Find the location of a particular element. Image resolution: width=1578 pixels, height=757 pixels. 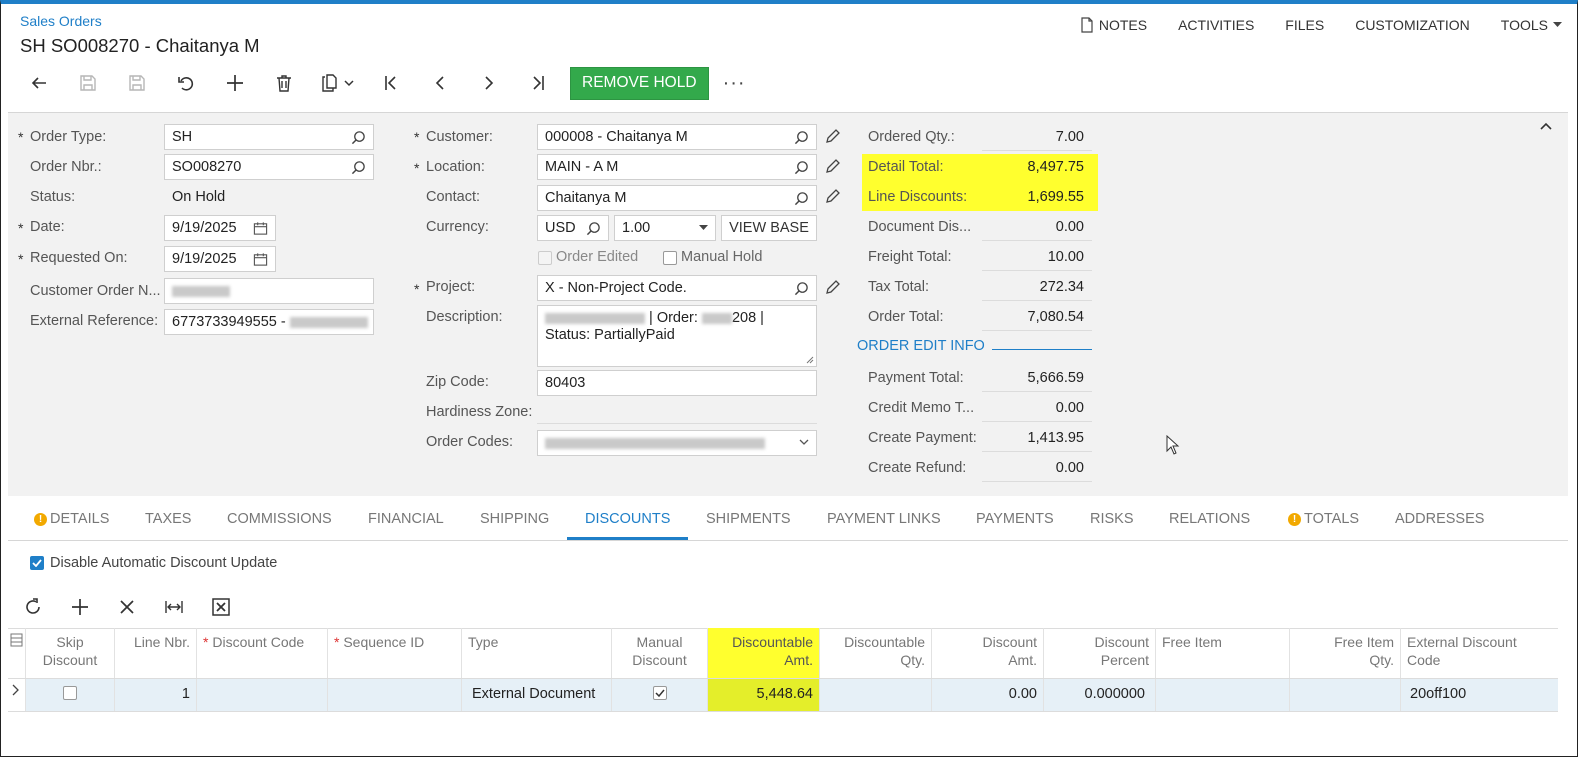

tab-discounts: DISCOUNTS is located at coordinates (628, 519).